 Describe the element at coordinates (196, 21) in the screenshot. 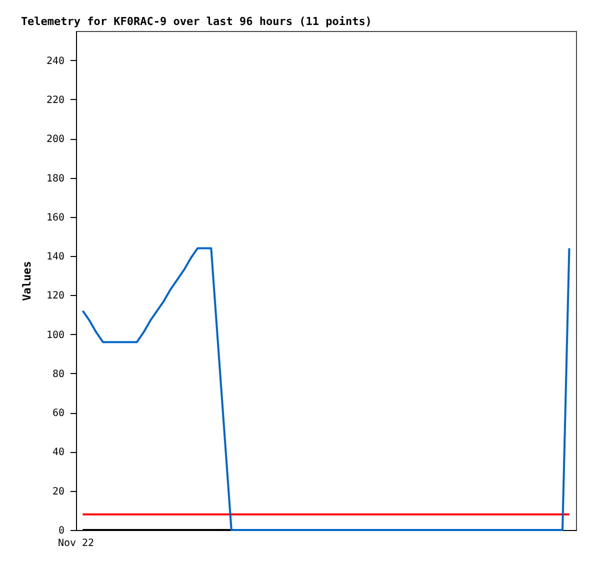

I see `chart-title: Telemetry for KF0RAC-9 over last 96 hours (11 points)` at that location.